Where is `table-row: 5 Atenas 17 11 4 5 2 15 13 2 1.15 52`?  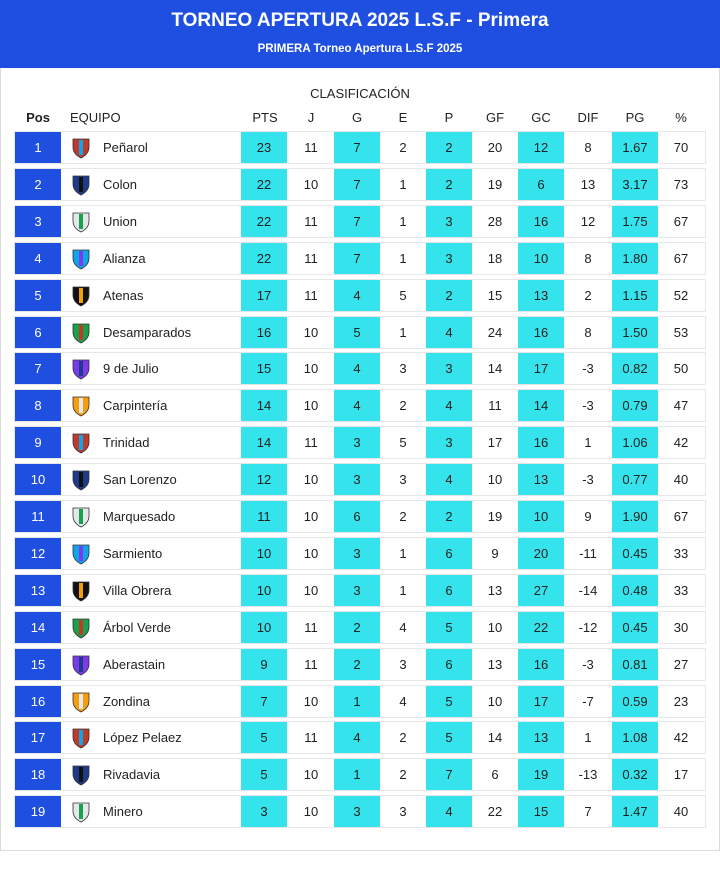
table-row: 5 Atenas 17 11 4 5 2 15 13 2 1.15 52 is located at coordinates (360, 295).